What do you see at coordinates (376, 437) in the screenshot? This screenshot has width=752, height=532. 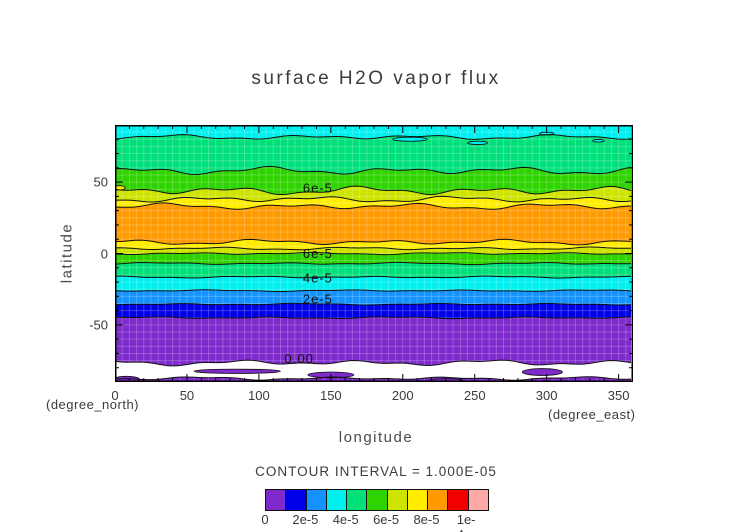 I see `x-axis-label: longitude` at bounding box center [376, 437].